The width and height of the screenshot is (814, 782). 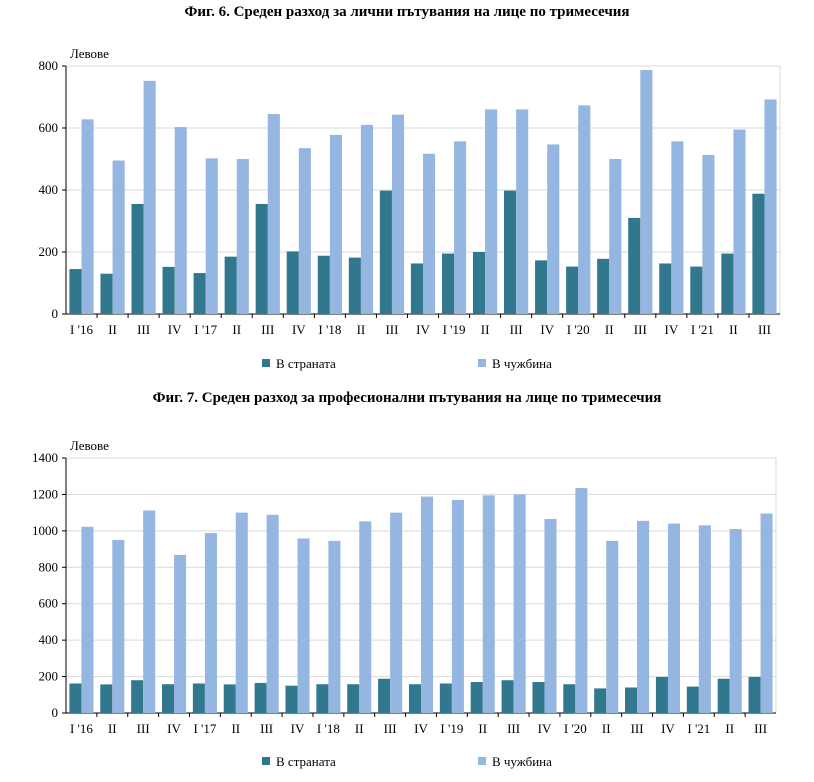 What do you see at coordinates (49, 566) in the screenshot?
I see `y-tick-label: 800` at bounding box center [49, 566].